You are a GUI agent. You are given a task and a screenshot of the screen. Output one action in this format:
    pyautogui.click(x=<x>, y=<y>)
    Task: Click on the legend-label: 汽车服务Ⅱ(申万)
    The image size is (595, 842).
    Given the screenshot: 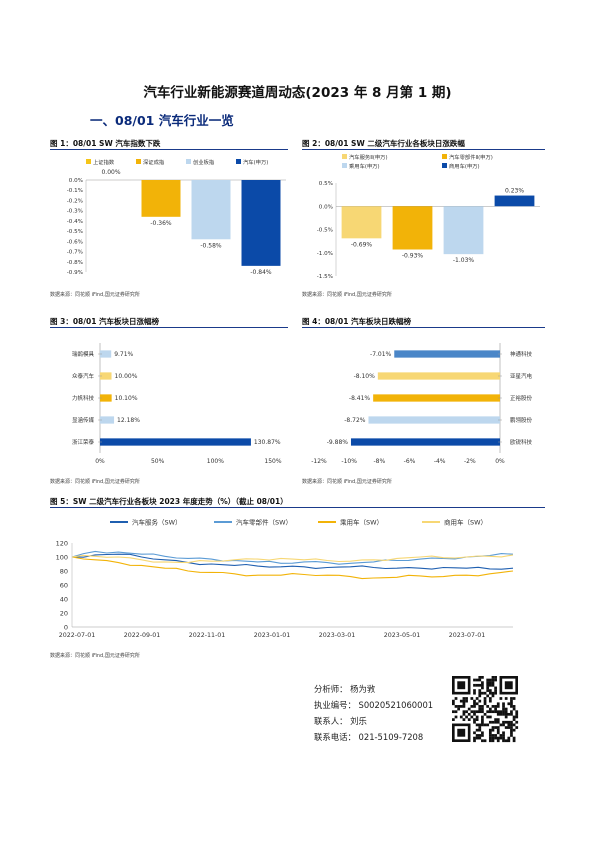 What is the action you would take?
    pyautogui.click(x=368, y=157)
    